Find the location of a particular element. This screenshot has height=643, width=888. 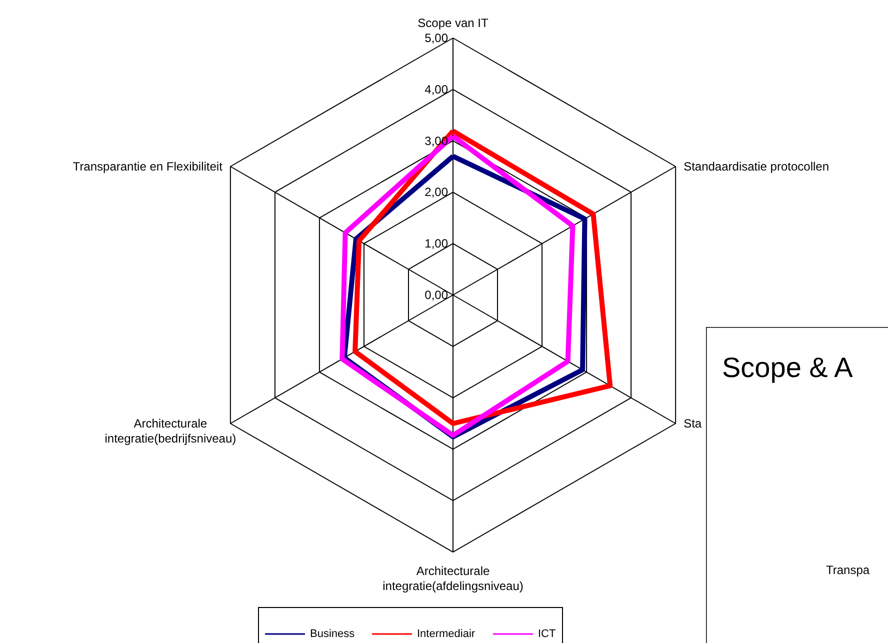

spoke-label: Scope van IT is located at coordinates (454, 23).